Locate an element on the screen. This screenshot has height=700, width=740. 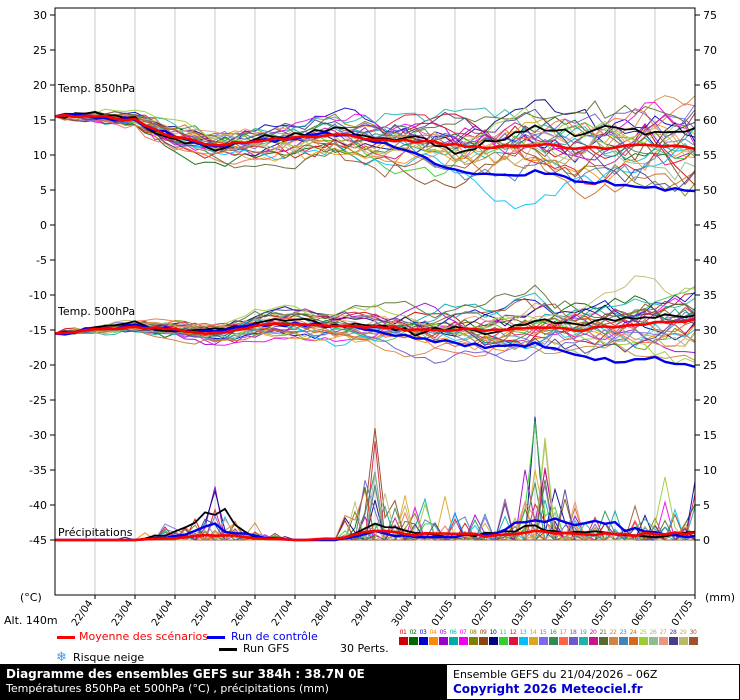
svg-text: -10 is located at coordinates (38, 295).